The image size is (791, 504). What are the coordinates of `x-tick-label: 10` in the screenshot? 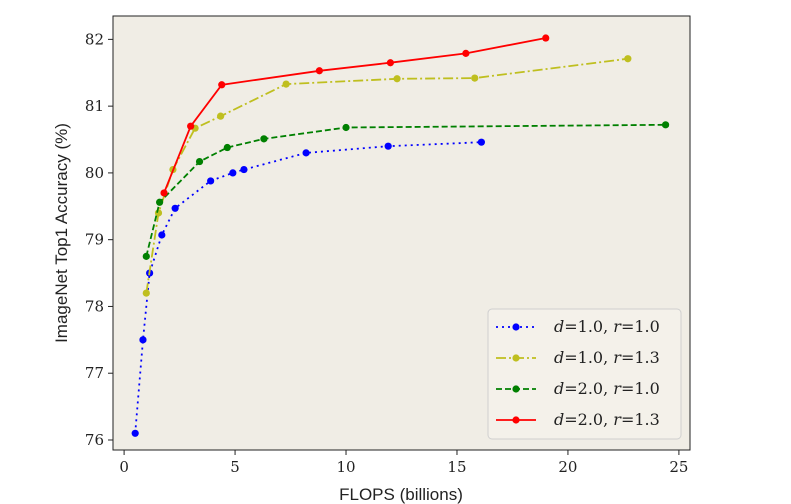 It's located at (345, 467).